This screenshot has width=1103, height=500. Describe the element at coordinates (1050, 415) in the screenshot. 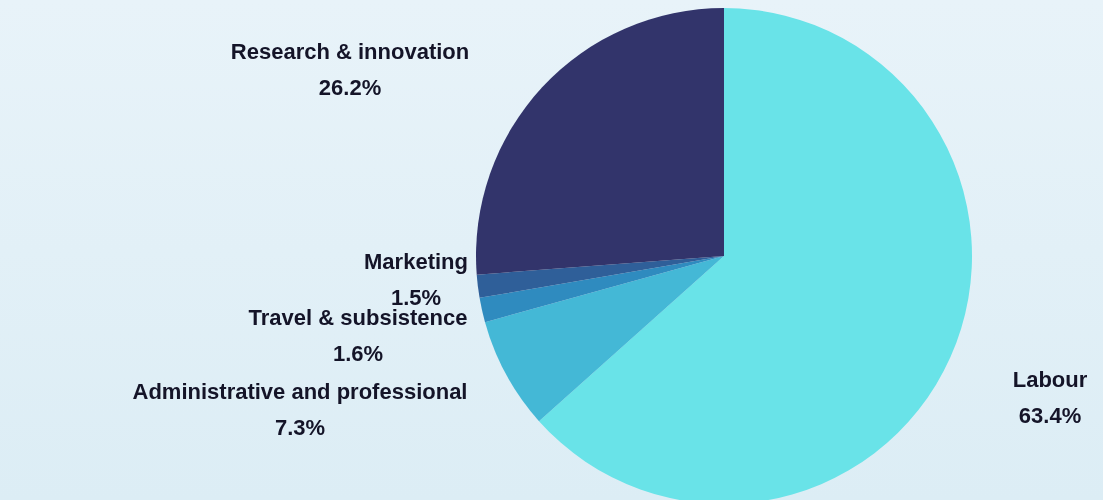

I see `data-label: 63.4%` at that location.